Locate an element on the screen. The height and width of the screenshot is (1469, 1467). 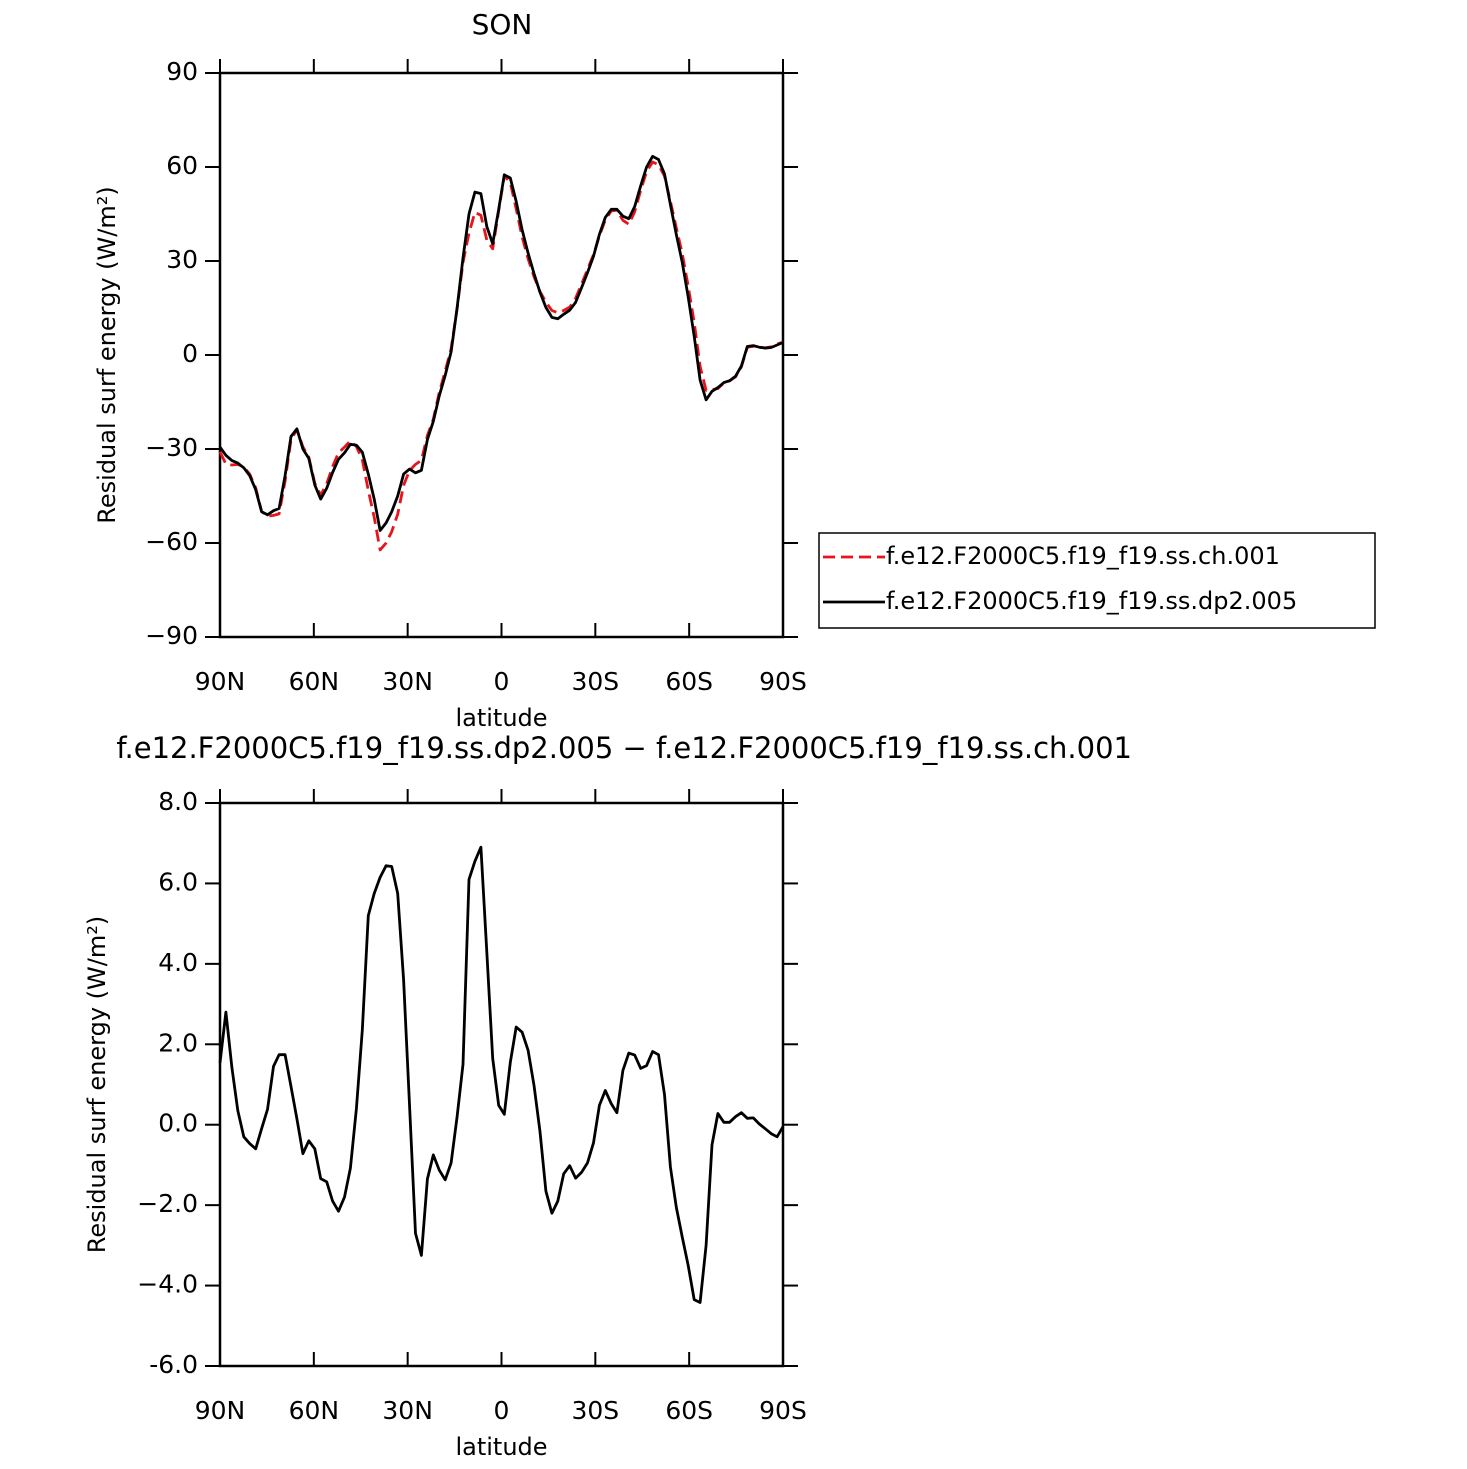
y-tick-label: 2.0 is located at coordinates (178, 1042).